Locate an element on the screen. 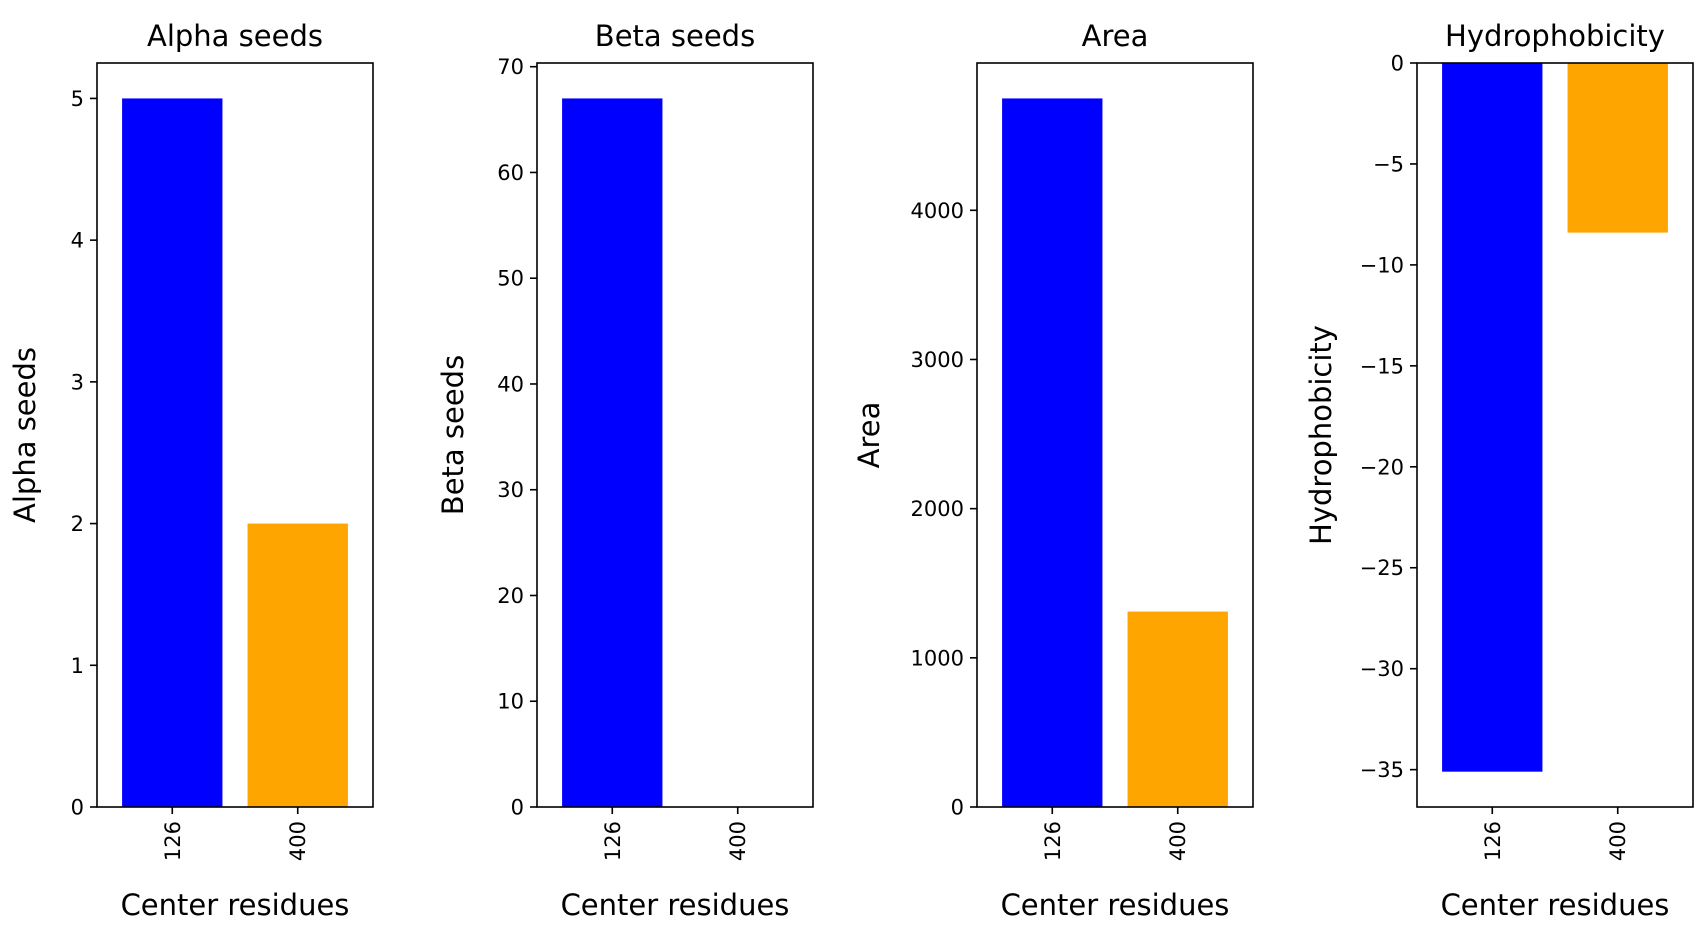  chart-title: Hydrophobicity is located at coordinates (1555, 36).